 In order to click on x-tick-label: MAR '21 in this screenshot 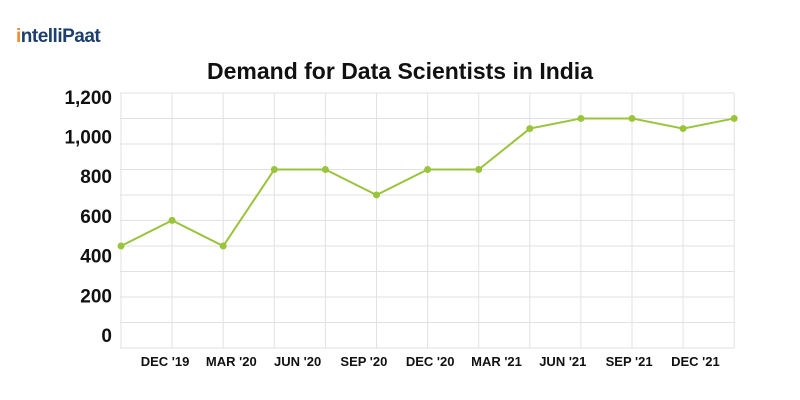, I will do `click(496, 361)`.